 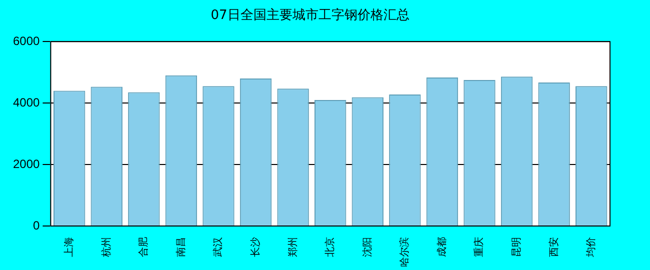 What do you see at coordinates (36, 225) in the screenshot?
I see `y-tick-label: 0` at bounding box center [36, 225].